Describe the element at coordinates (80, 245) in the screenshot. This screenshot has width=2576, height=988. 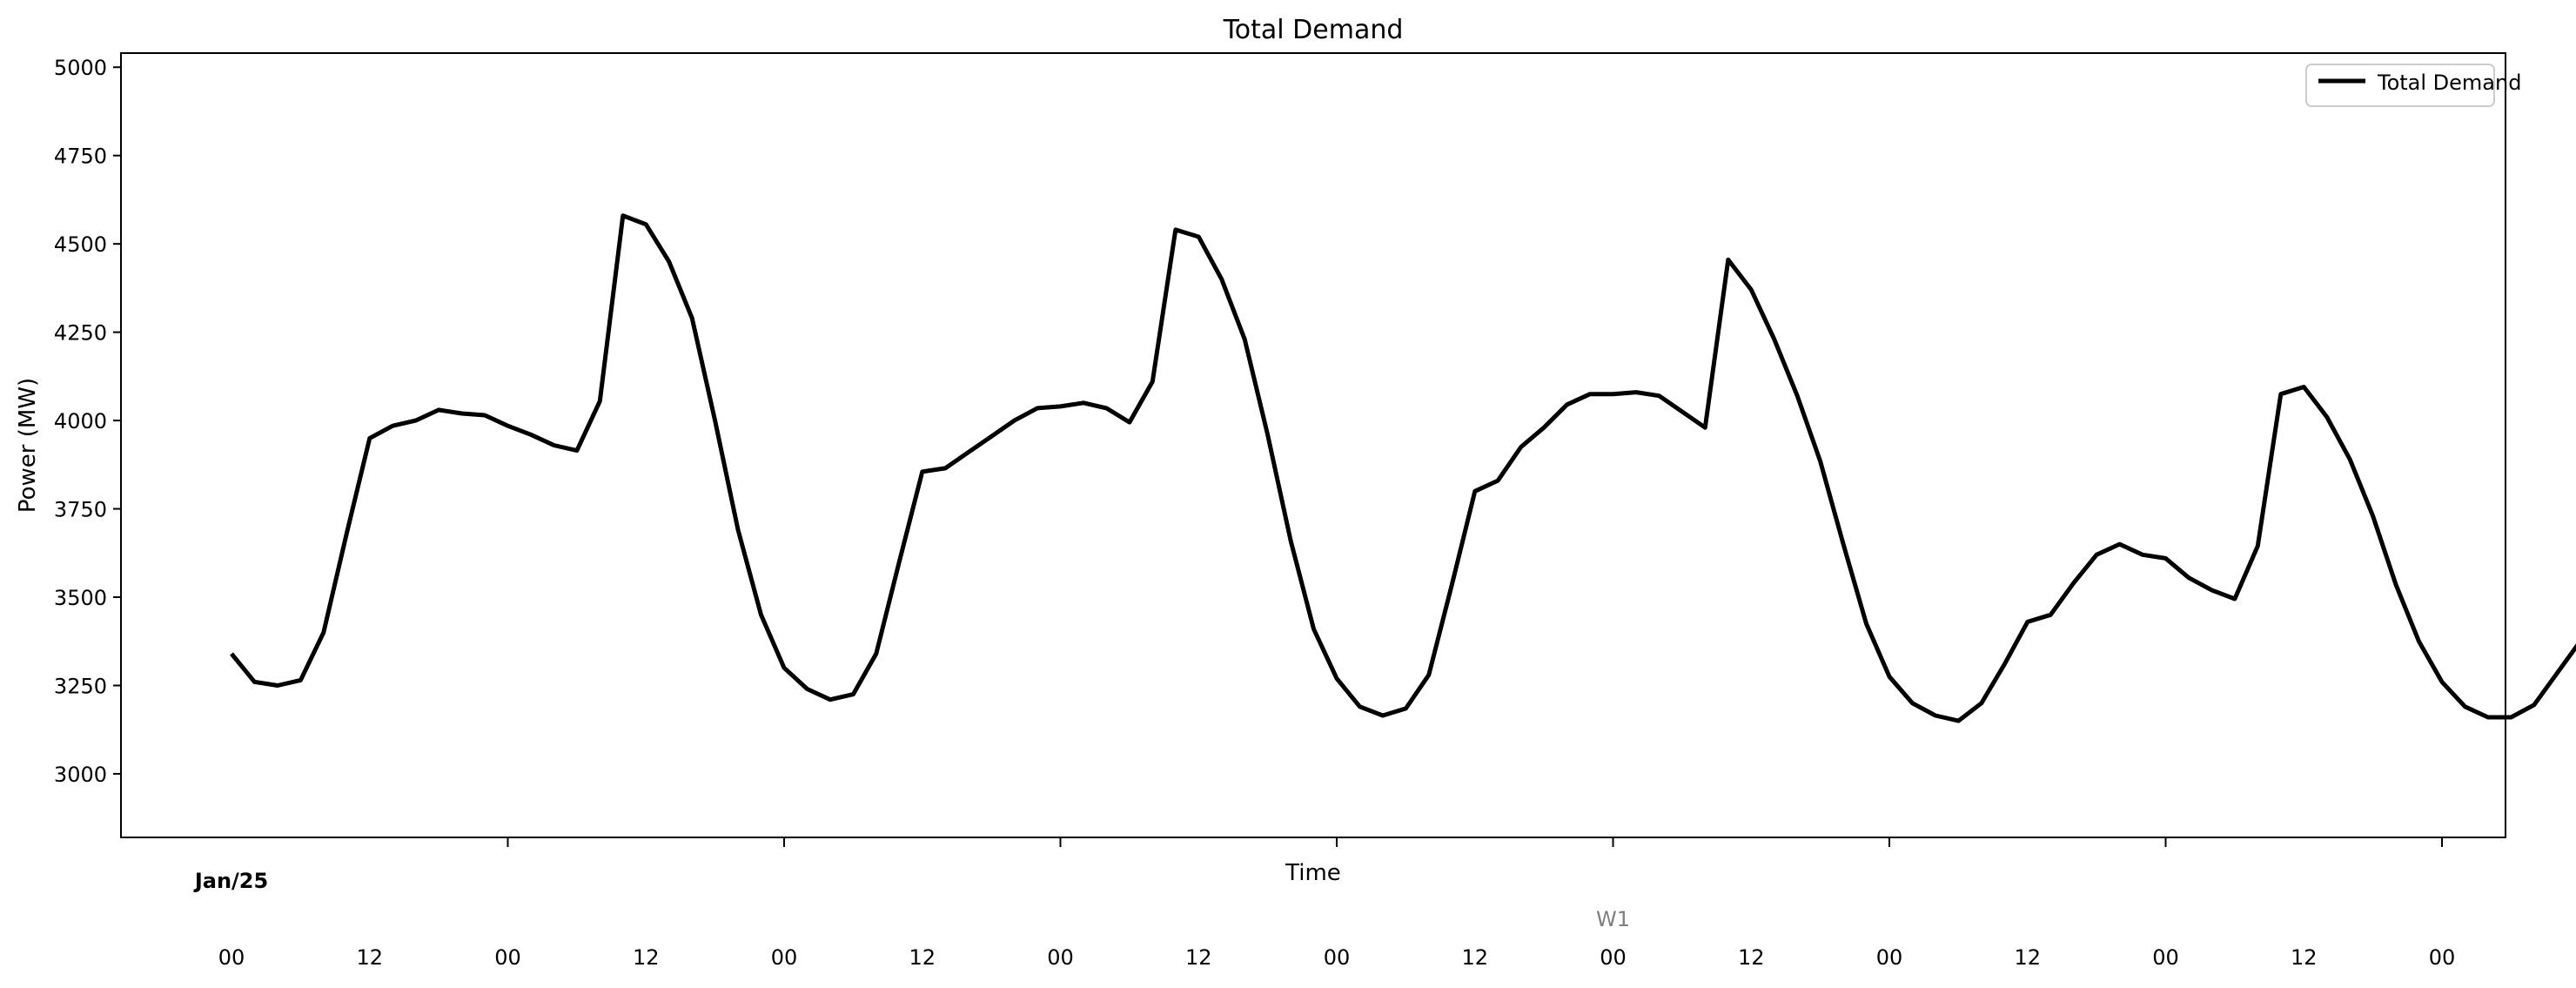
I see `y-tick-label: 4500` at that location.